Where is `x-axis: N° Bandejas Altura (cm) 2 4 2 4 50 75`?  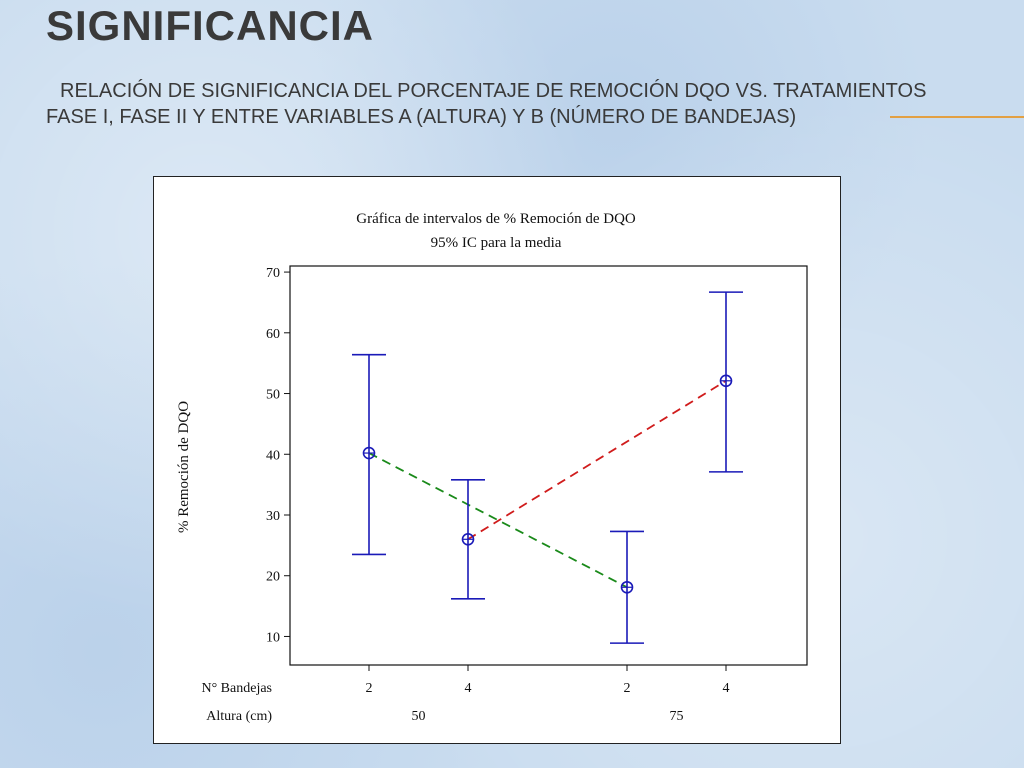
x-axis: N° Bandejas Altura (cm) 2 4 2 4 50 75 is located at coordinates (465, 694).